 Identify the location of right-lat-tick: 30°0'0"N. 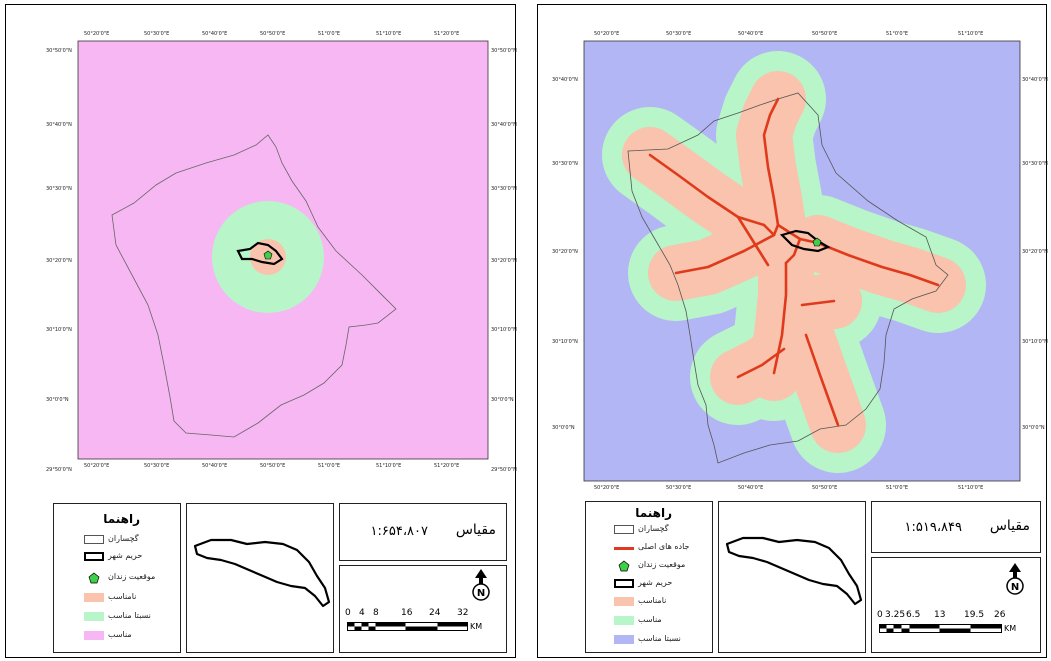
(1033, 428).